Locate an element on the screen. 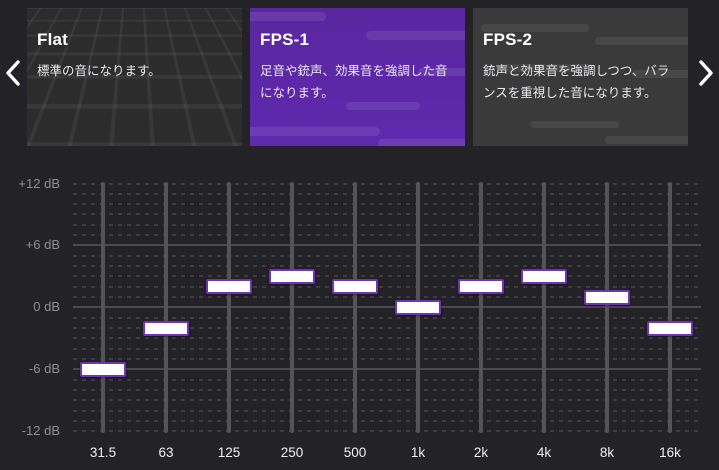  eq-frequency-label: 1k is located at coordinates (418, 453).